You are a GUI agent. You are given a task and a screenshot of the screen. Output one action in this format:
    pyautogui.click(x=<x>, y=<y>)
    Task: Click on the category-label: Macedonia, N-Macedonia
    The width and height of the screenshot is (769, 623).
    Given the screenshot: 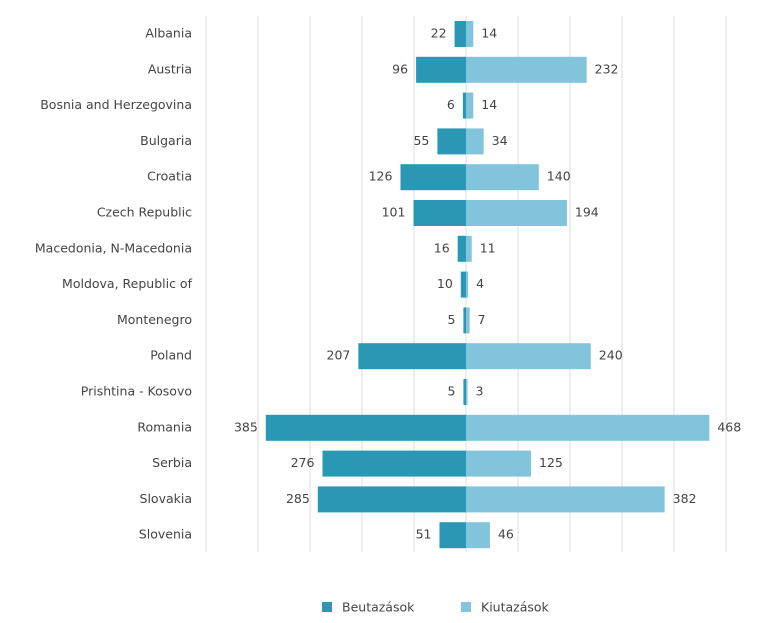 What is the action you would take?
    pyautogui.click(x=113, y=247)
    